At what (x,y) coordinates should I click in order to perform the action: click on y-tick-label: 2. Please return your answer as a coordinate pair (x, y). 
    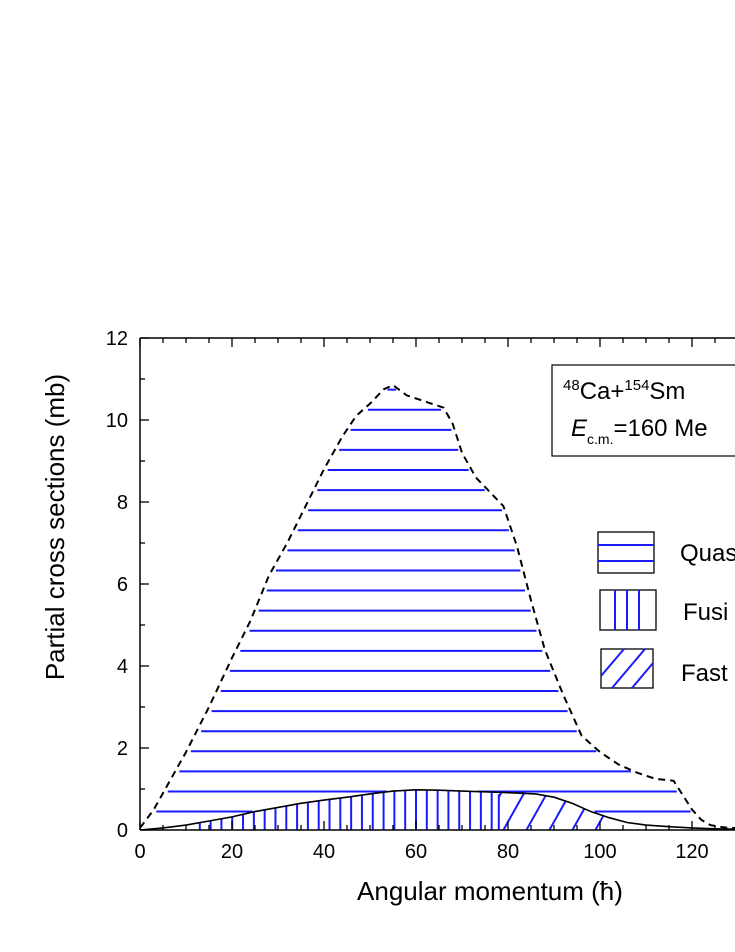
    Looking at the image, I should click on (122, 749).